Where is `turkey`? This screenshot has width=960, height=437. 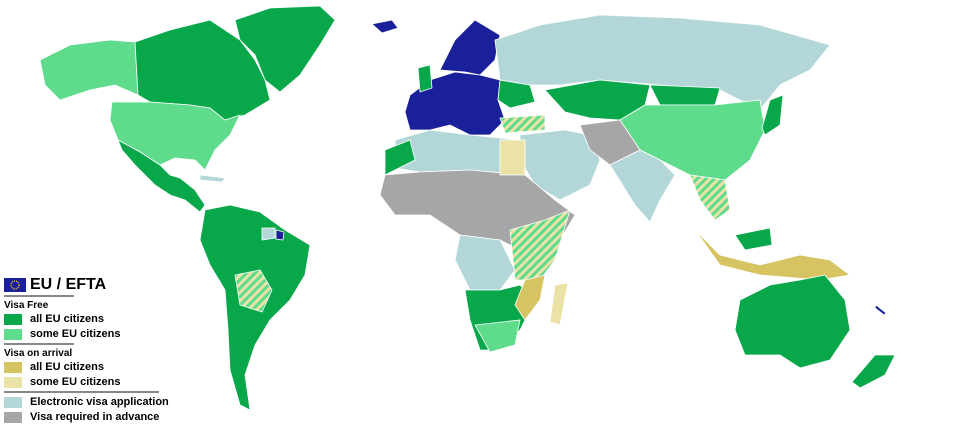
turkey is located at coordinates (522, 124).